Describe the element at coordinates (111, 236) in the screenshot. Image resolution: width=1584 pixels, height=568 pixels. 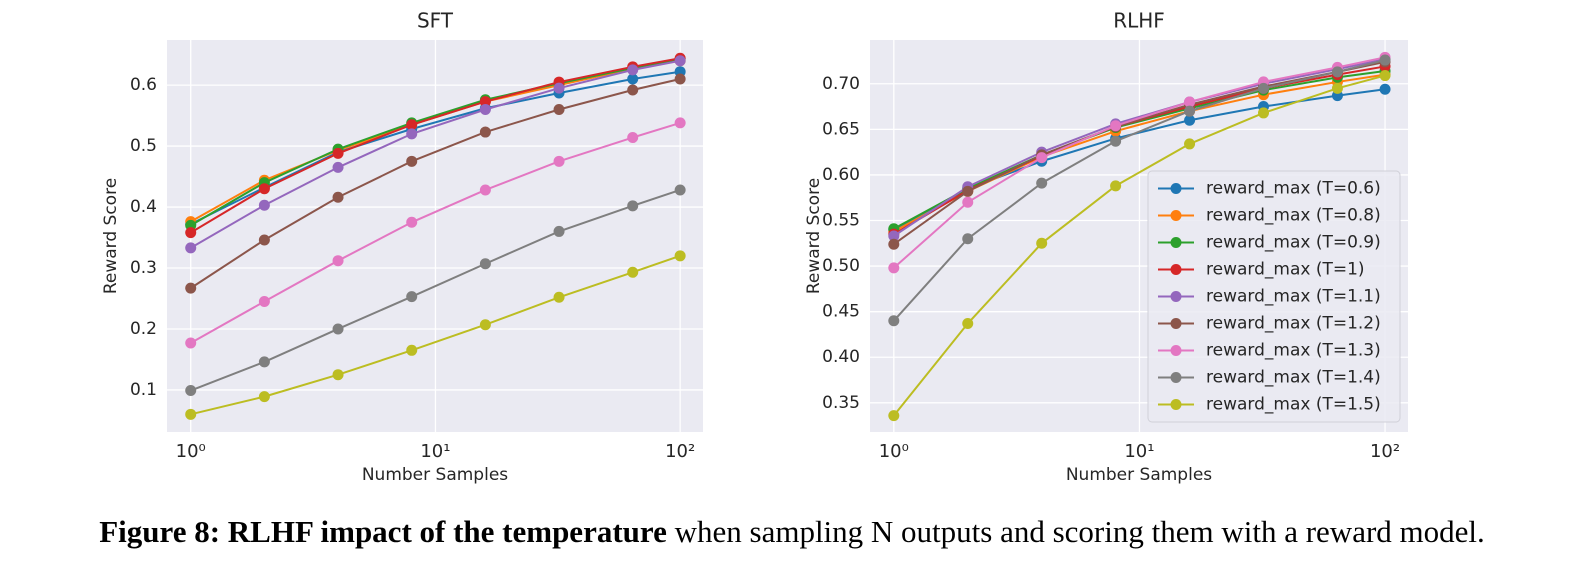
I see `y-axis-label: Reward Score` at that location.